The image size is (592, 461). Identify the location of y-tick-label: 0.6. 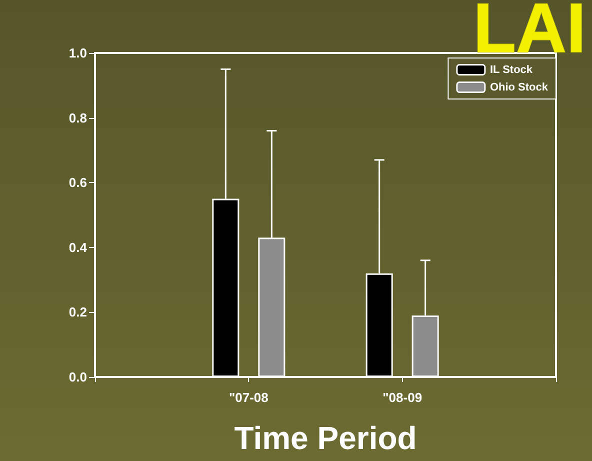
(77, 182).